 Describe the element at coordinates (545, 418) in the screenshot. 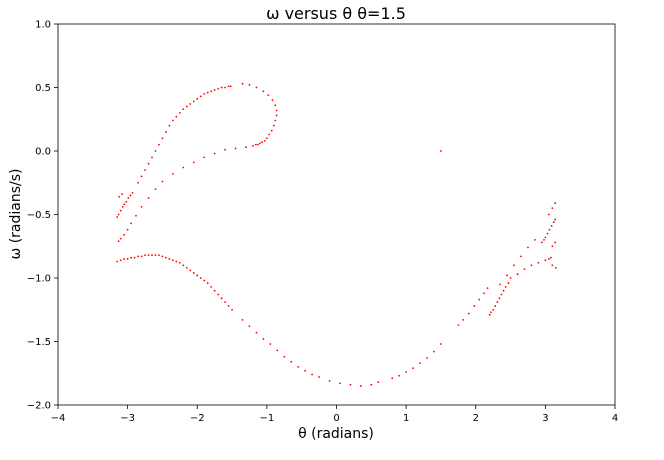

I see `x-tick-label: 3` at that location.